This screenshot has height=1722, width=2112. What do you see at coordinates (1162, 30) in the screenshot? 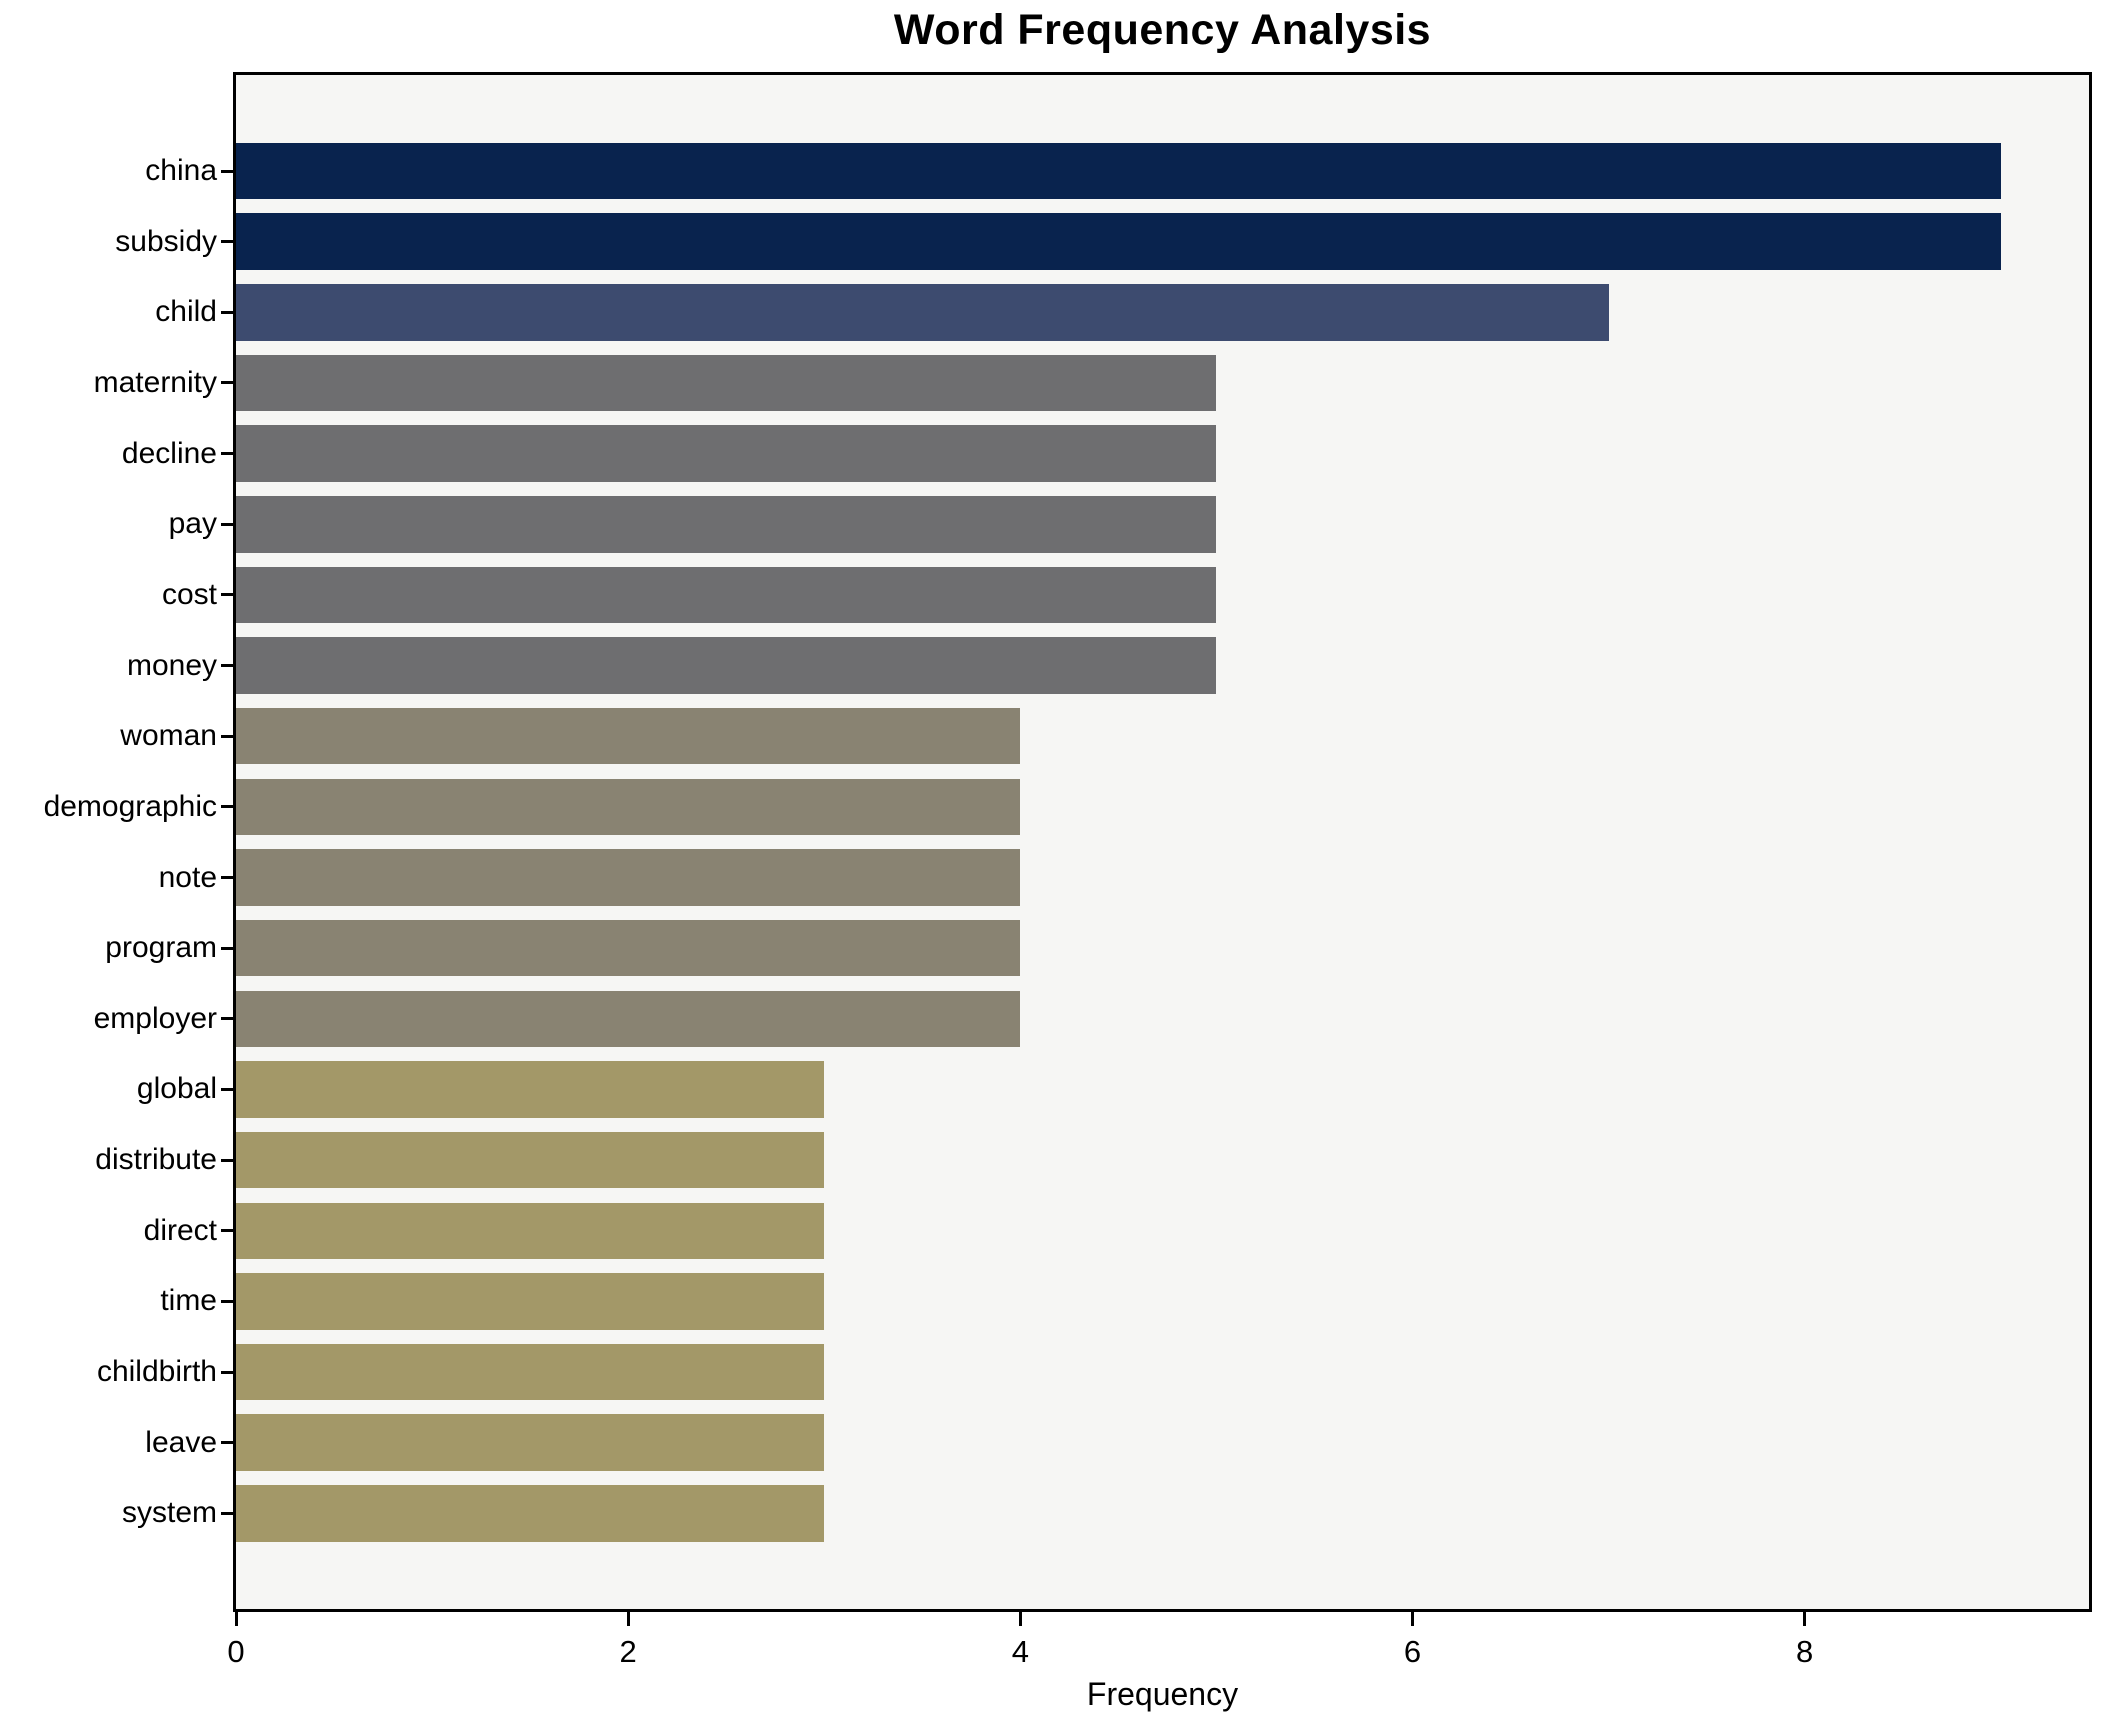
I see `chart-title: Word Frequency Analysis` at bounding box center [1162, 30].